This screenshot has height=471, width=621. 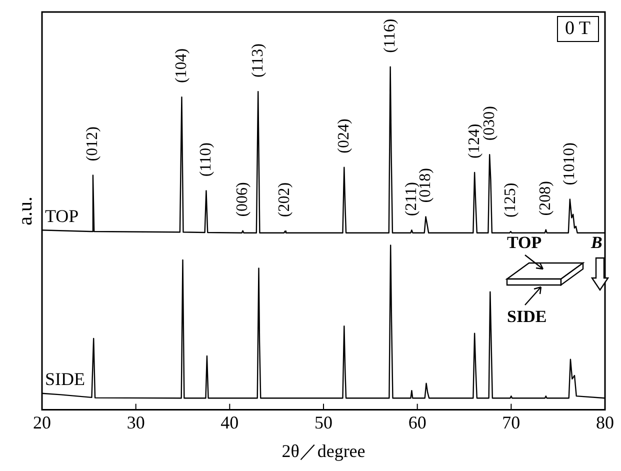 What do you see at coordinates (42, 422) in the screenshot?
I see `x-tick-label: 20` at bounding box center [42, 422].